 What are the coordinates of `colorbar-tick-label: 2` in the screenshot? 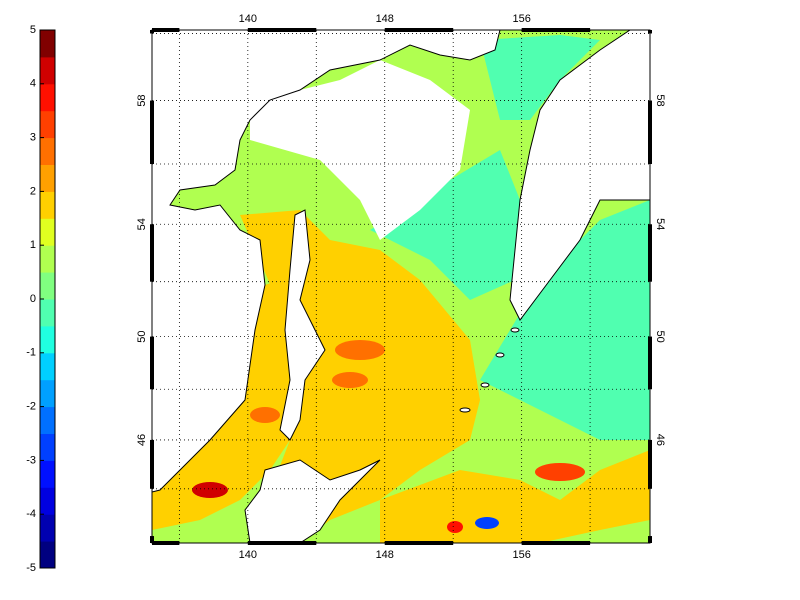 It's located at (33, 191).